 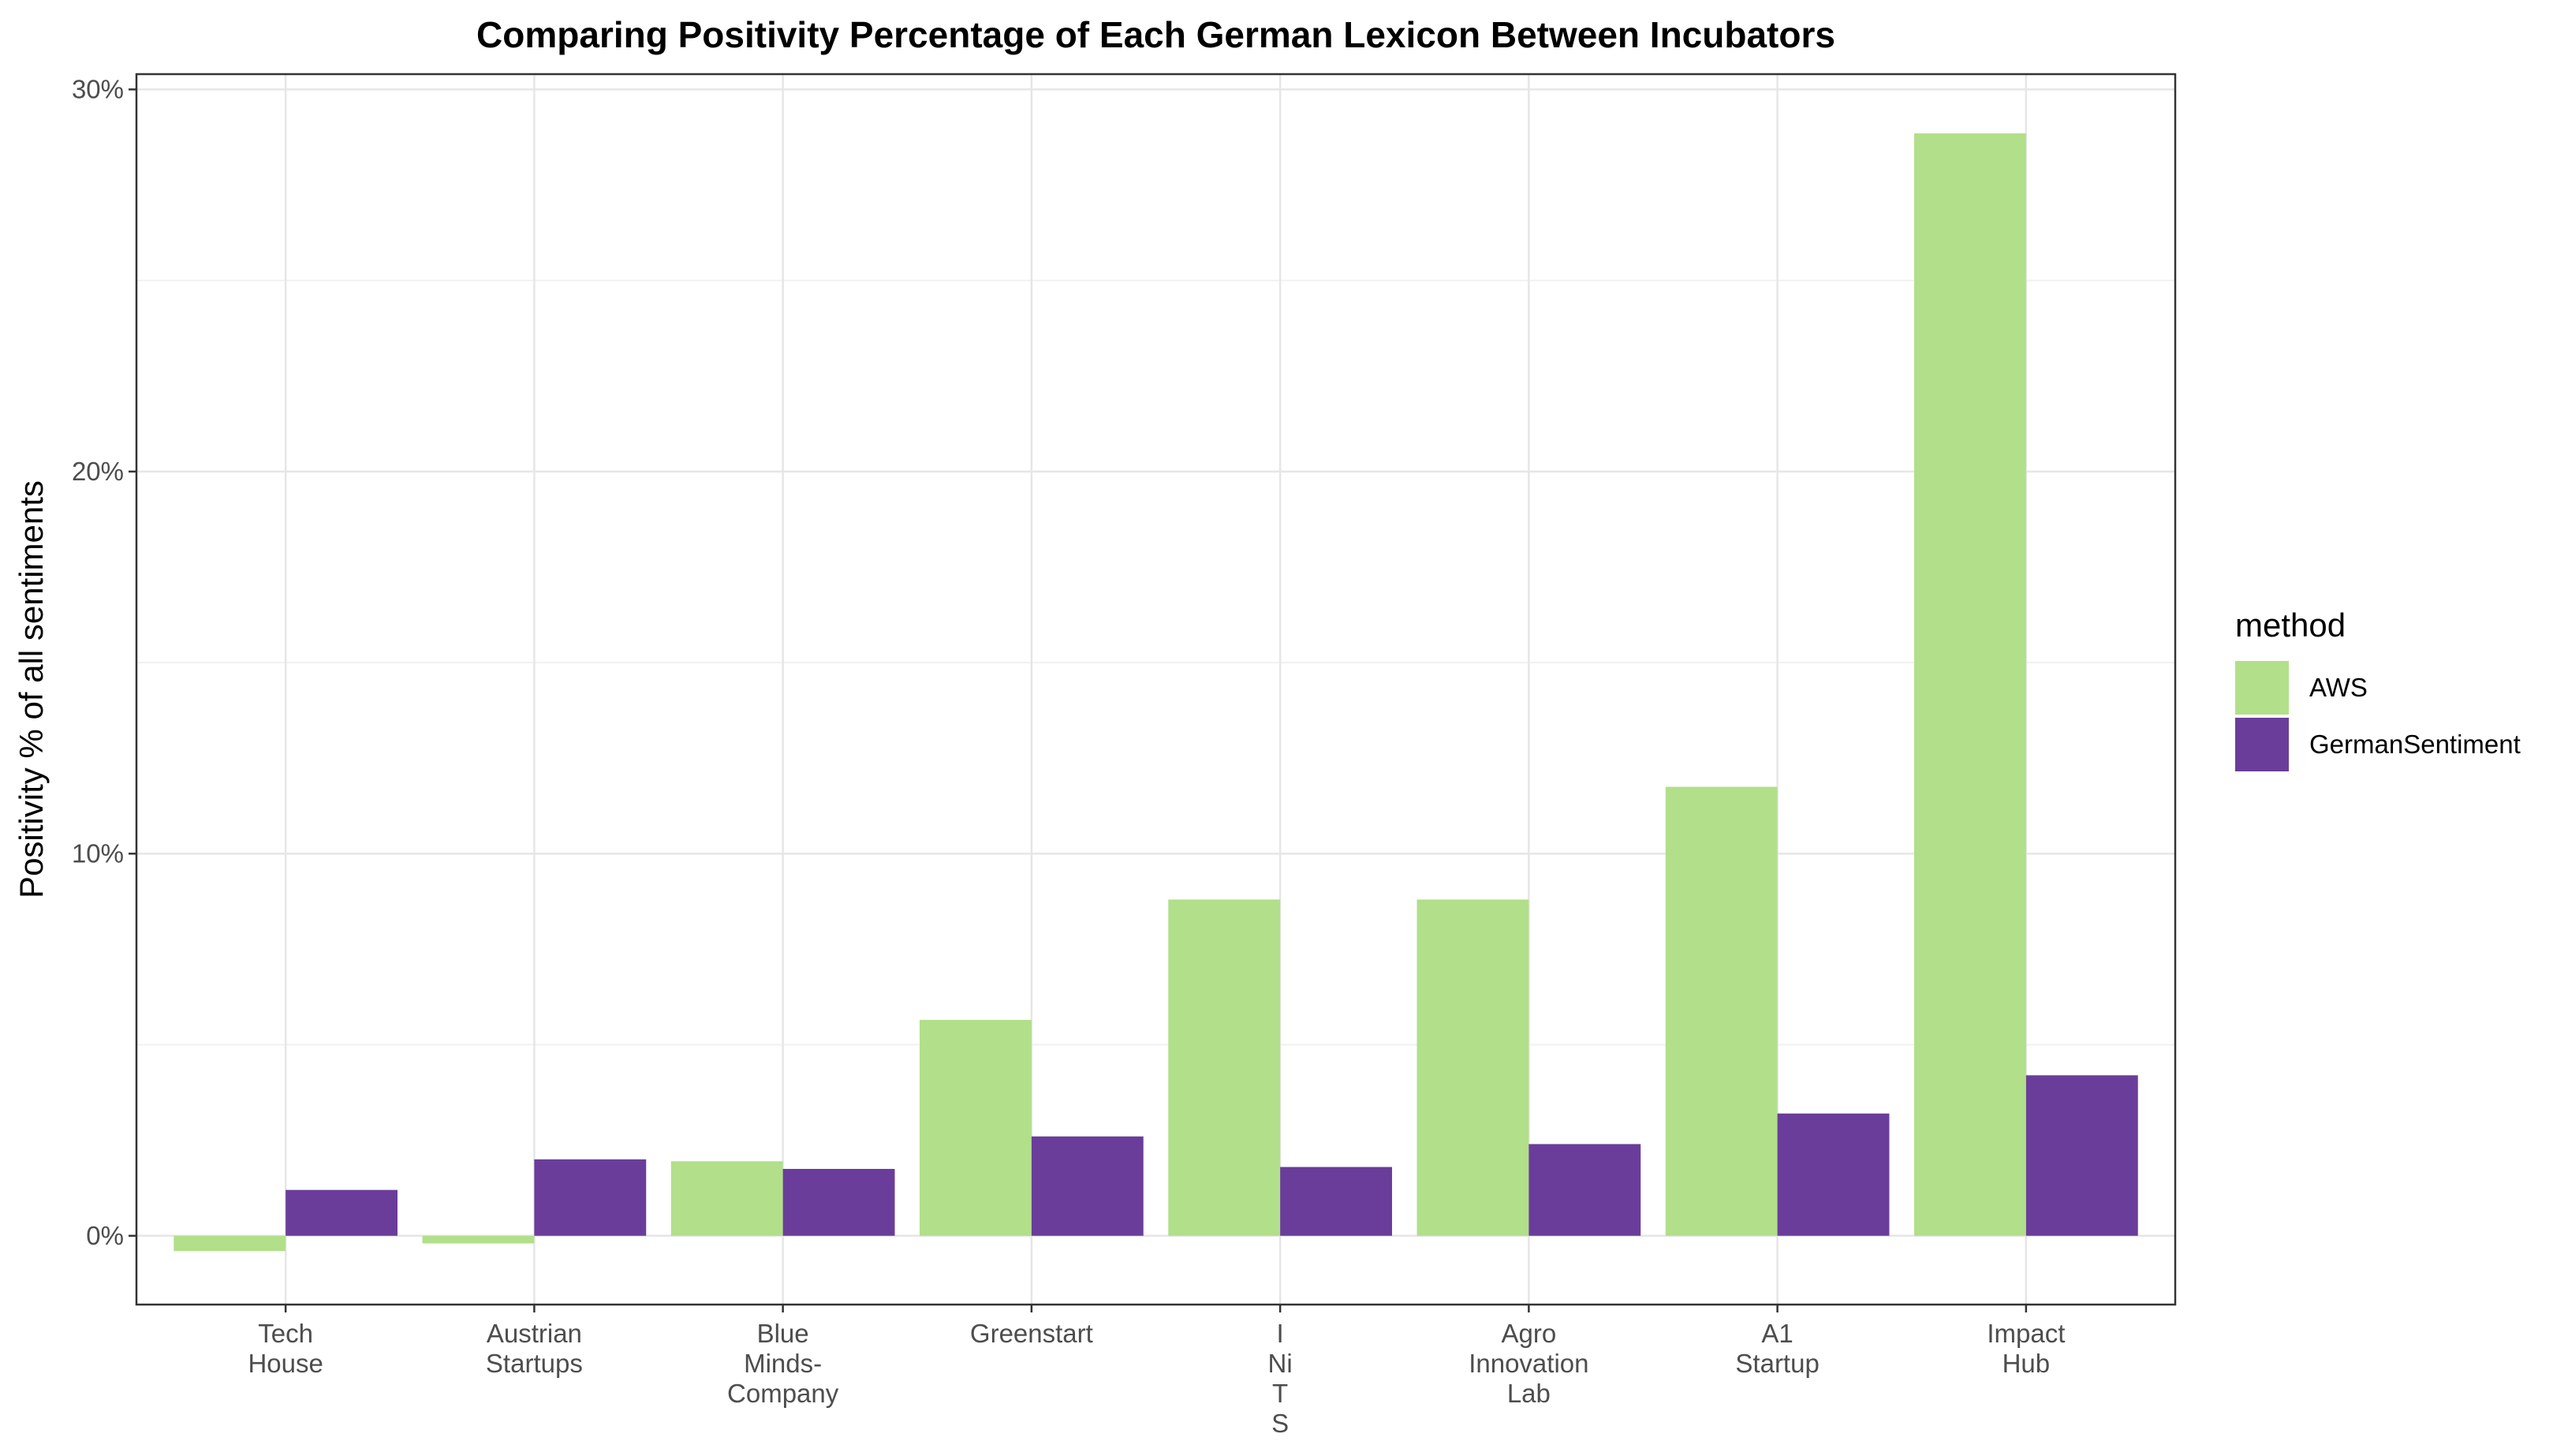 I want to click on x-tick-label-line: Innovation, so click(x=1528, y=1363).